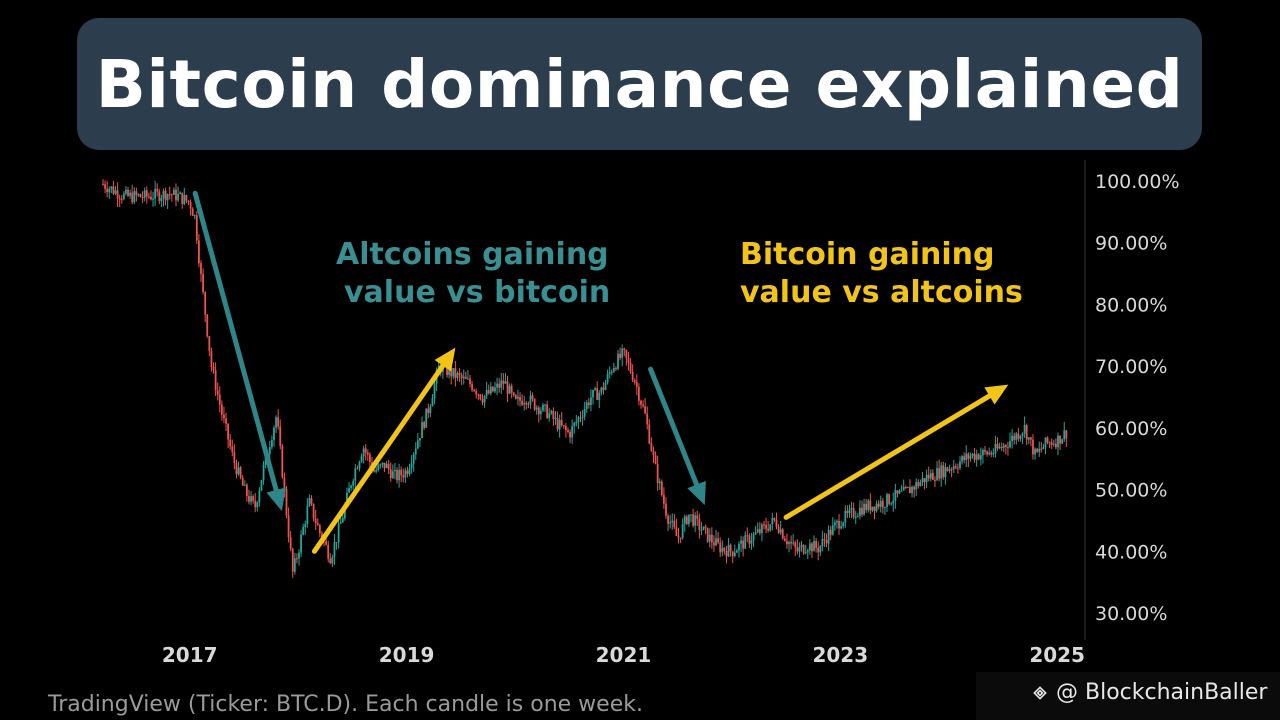 This screenshot has width=1280, height=720. Describe the element at coordinates (1137, 182) in the screenshot. I see `y-tick-label: 100.00%` at that location.